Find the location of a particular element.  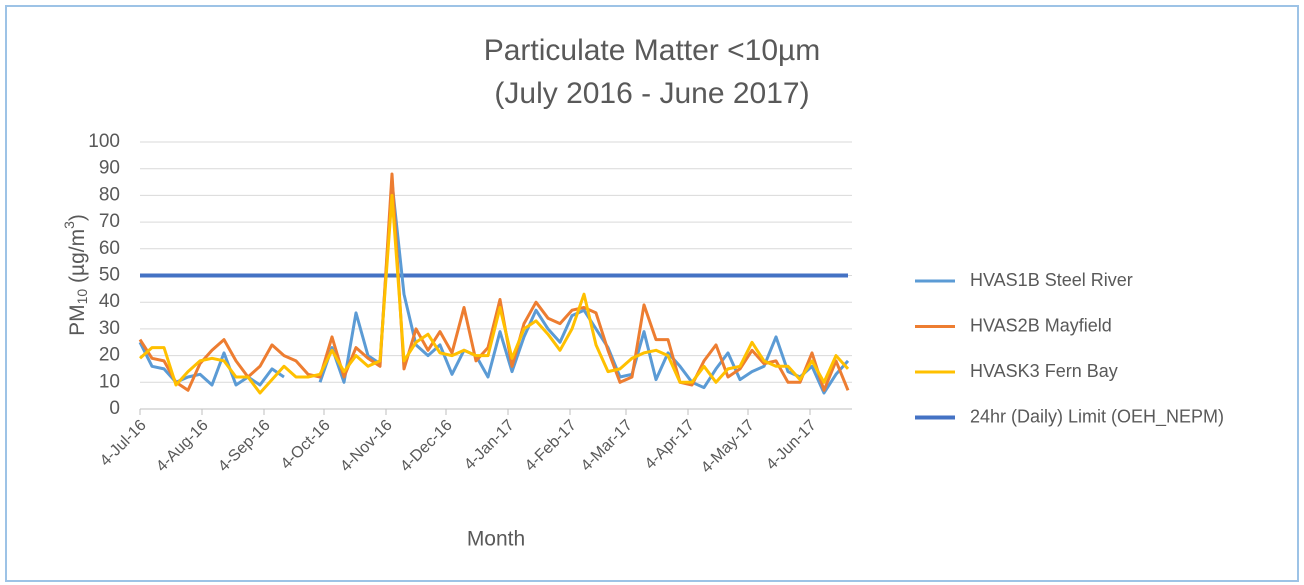

y-label-part: (µg/m is located at coordinates (77, 259).